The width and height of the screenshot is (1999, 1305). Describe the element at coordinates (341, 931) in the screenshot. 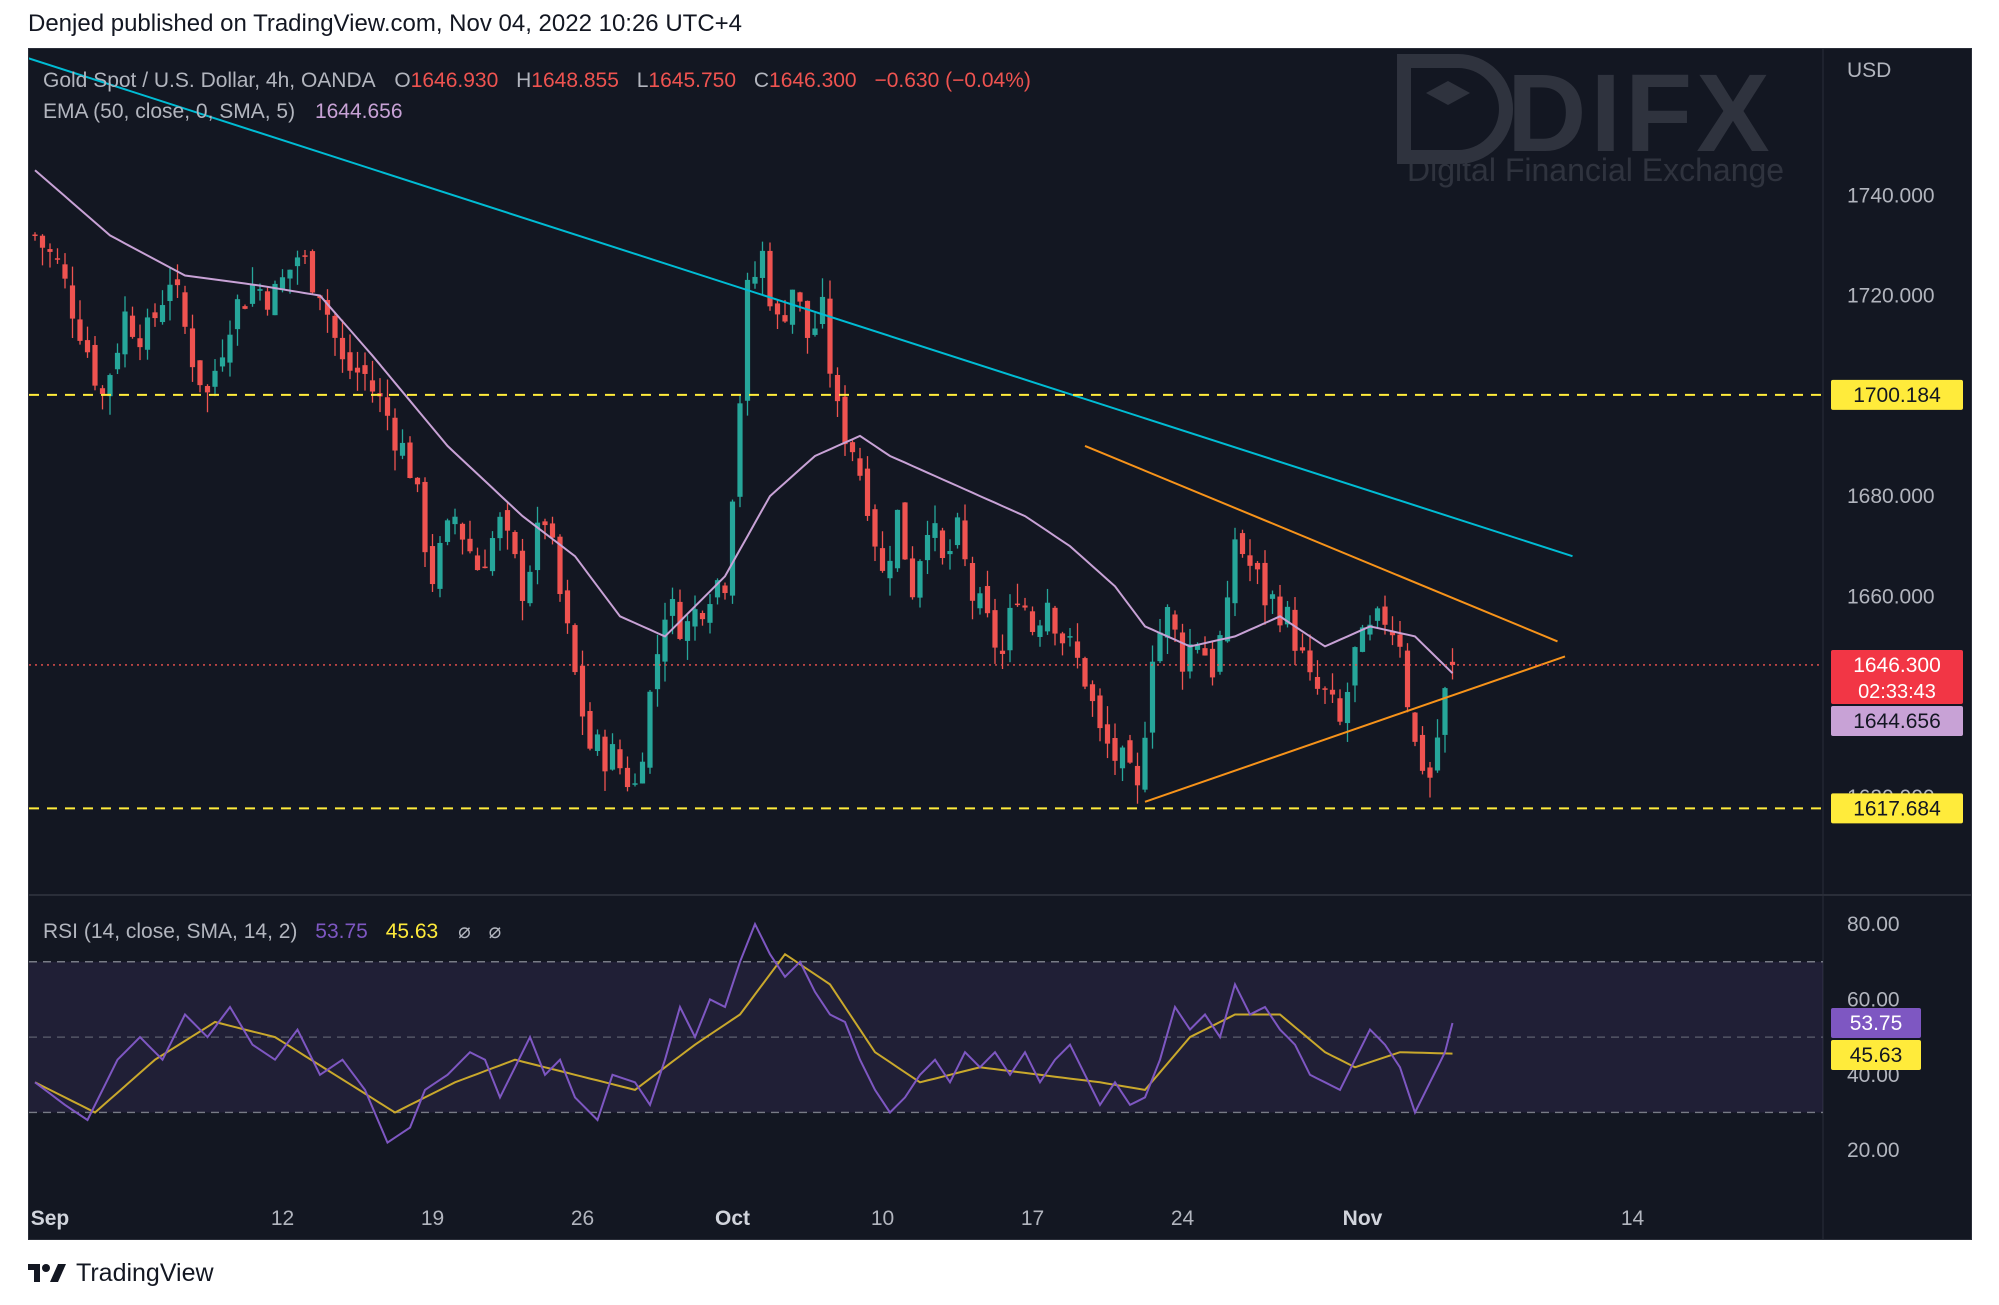

I see `rsi-legend-value: 53.75` at that location.